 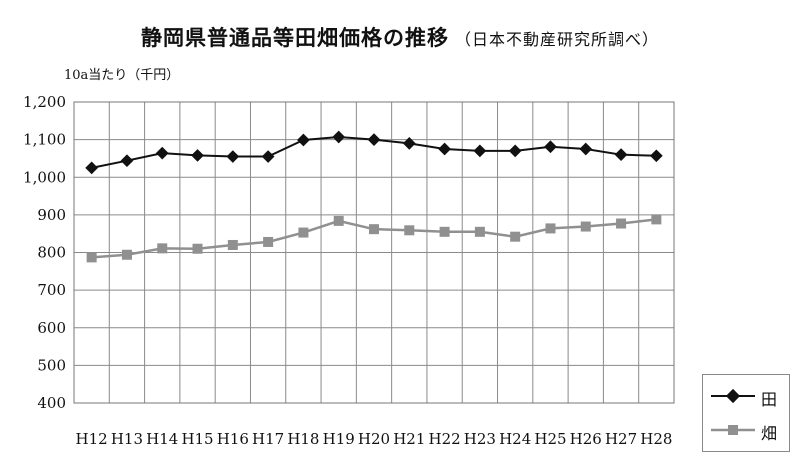 I want to click on x-tick-label: H15, so click(x=197, y=439).